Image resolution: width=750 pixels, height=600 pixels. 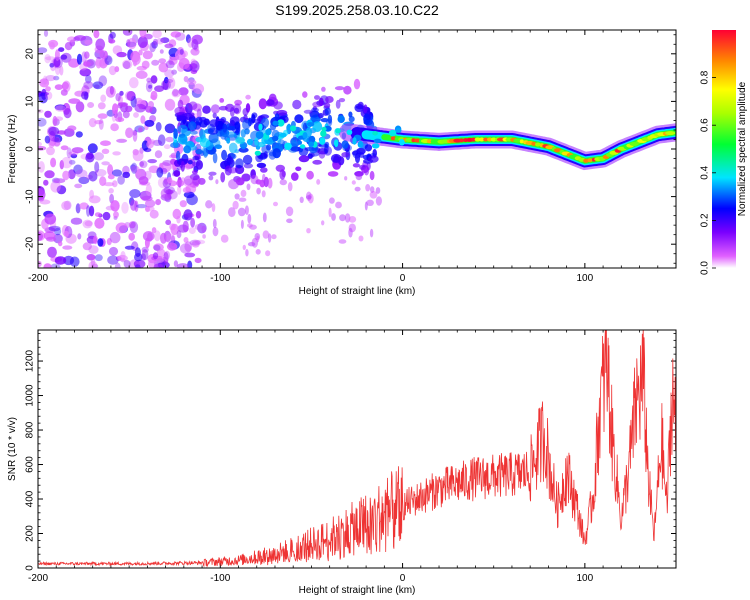 What do you see at coordinates (220, 278) in the screenshot?
I see `x-tick-label: -100` at bounding box center [220, 278].